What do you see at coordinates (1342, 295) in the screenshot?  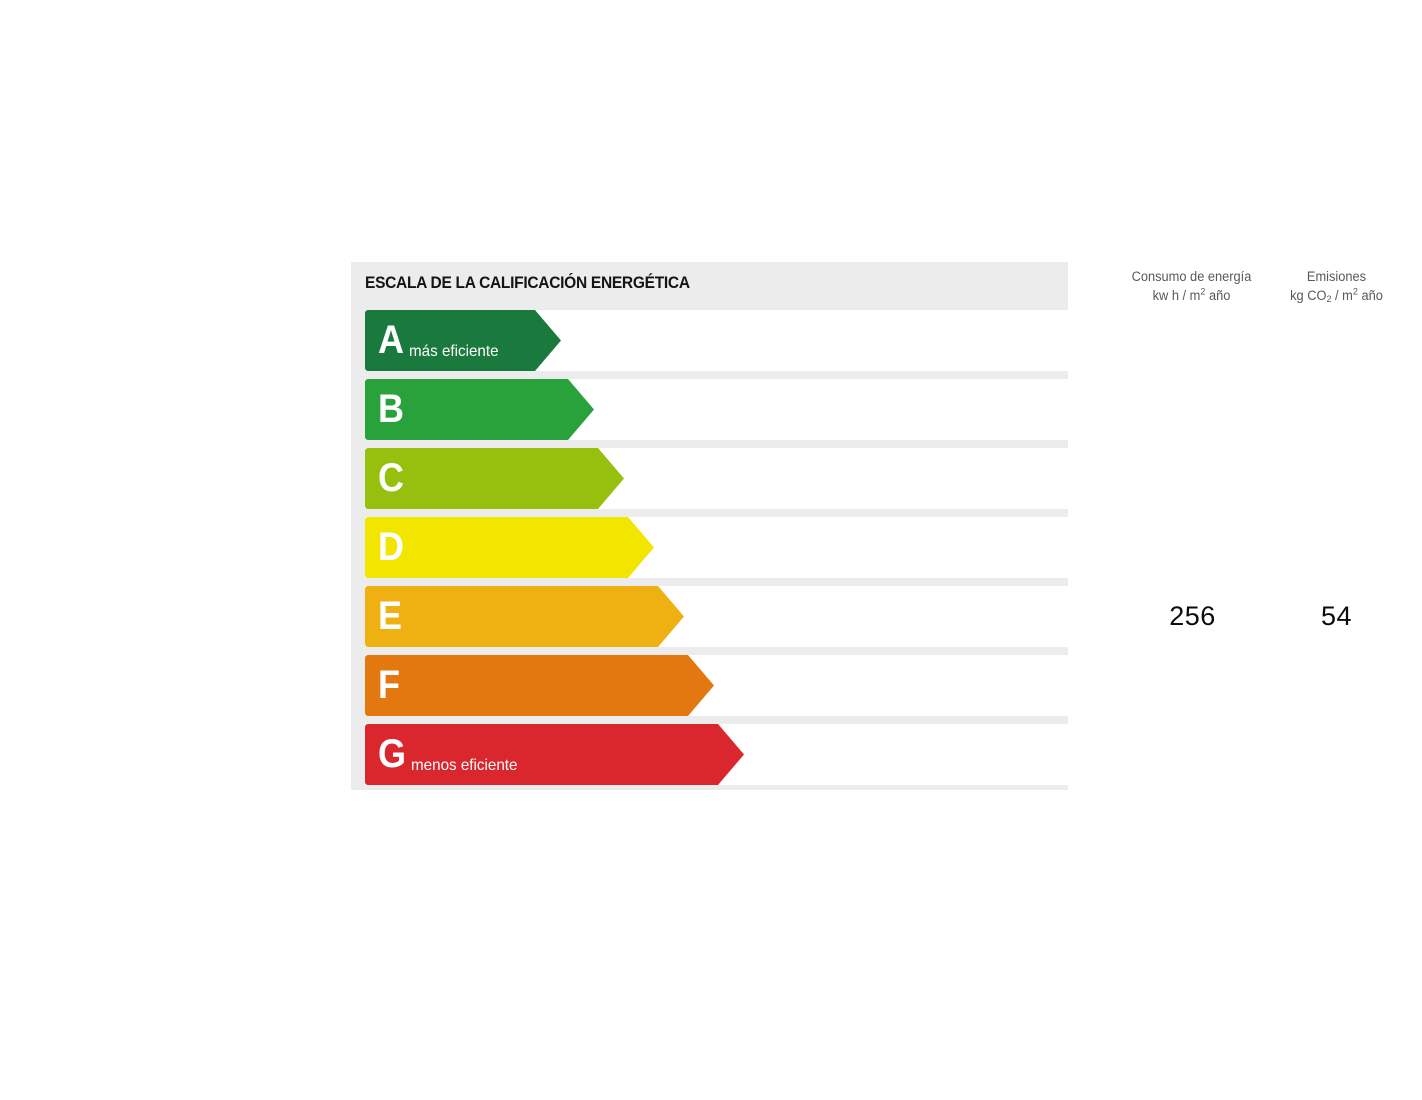 I see `emissions-unit-mid: / m` at bounding box center [1342, 295].